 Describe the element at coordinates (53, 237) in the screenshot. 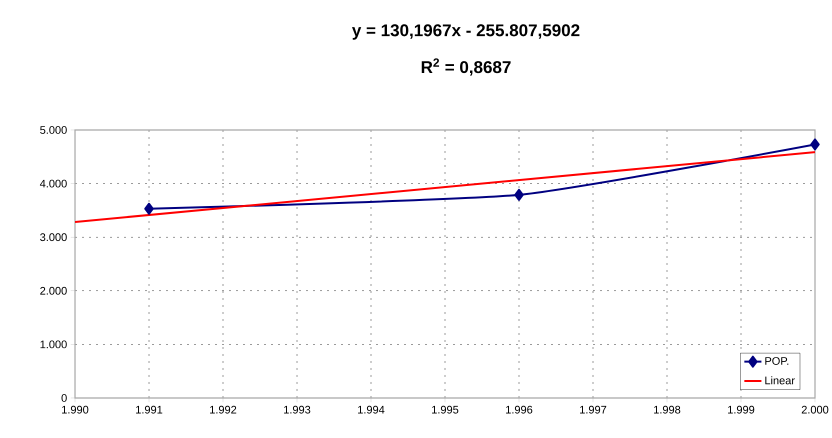

I see `y-tick-label: 3.000` at that location.